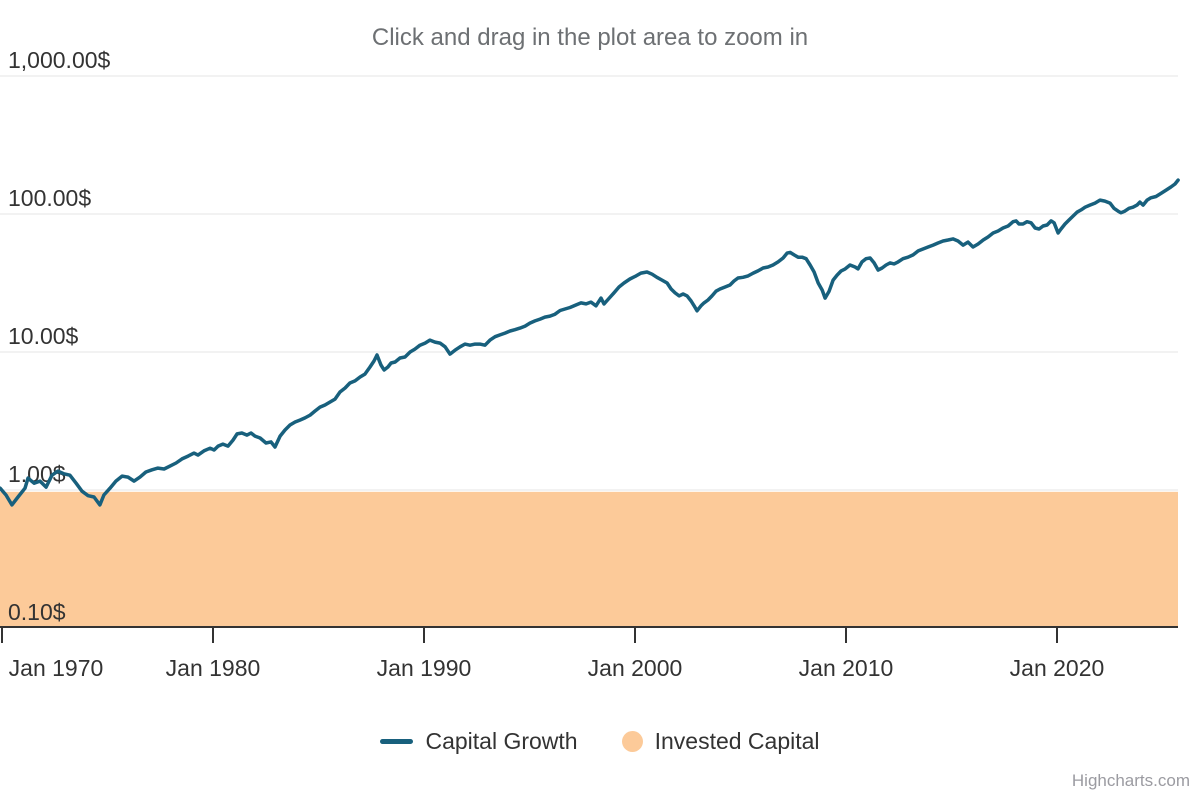  I want to click on y-axis-label: 1,000.00$, so click(59, 60).